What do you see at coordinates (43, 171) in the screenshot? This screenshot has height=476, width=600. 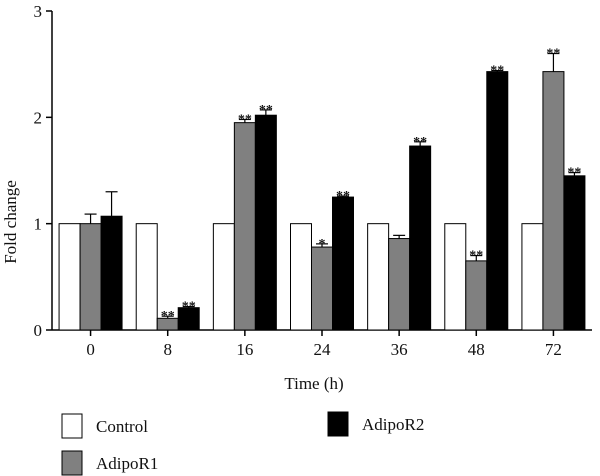 I see `y-axis: 0 1 2 3` at bounding box center [43, 171].